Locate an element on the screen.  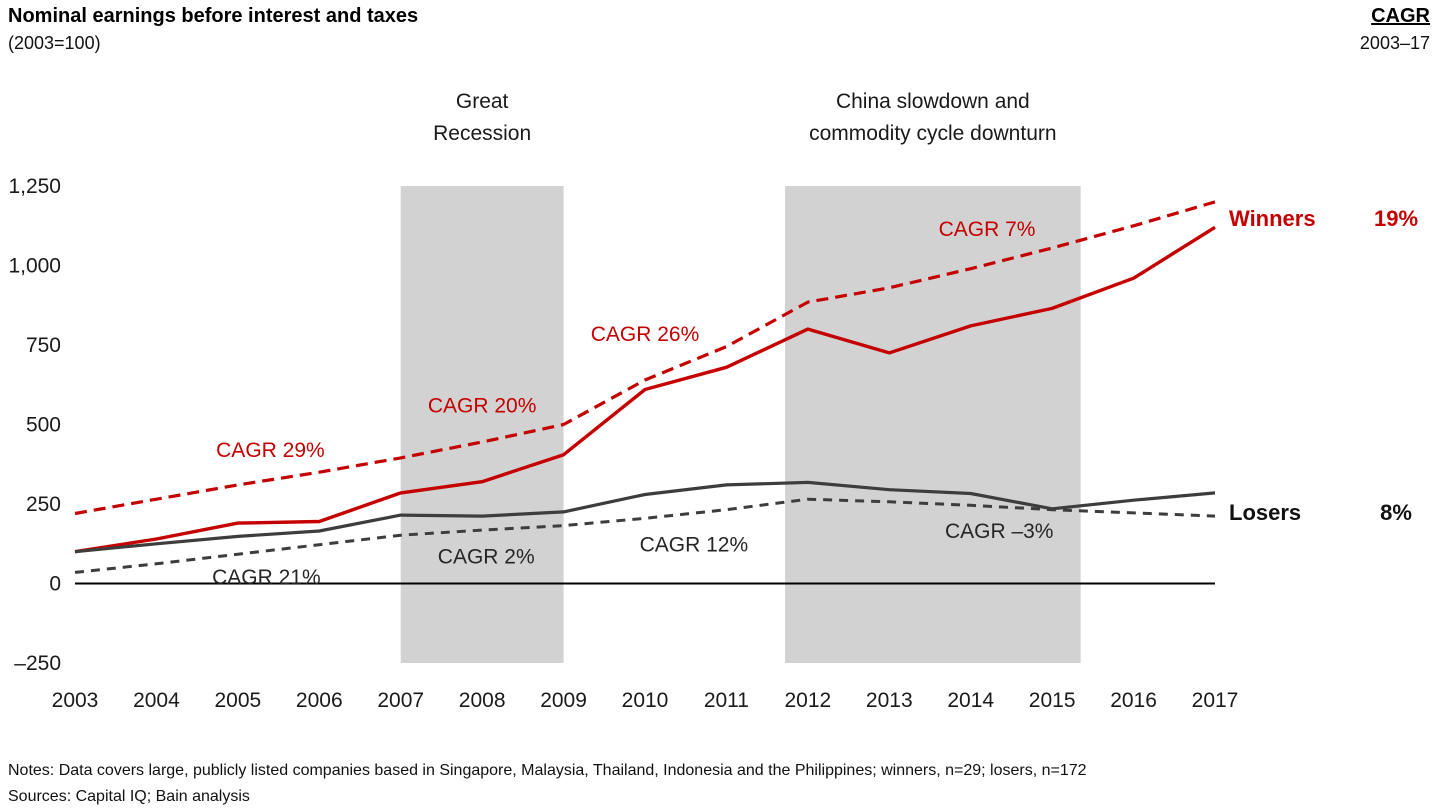
x-tick-label: 2009 is located at coordinates (563, 700).